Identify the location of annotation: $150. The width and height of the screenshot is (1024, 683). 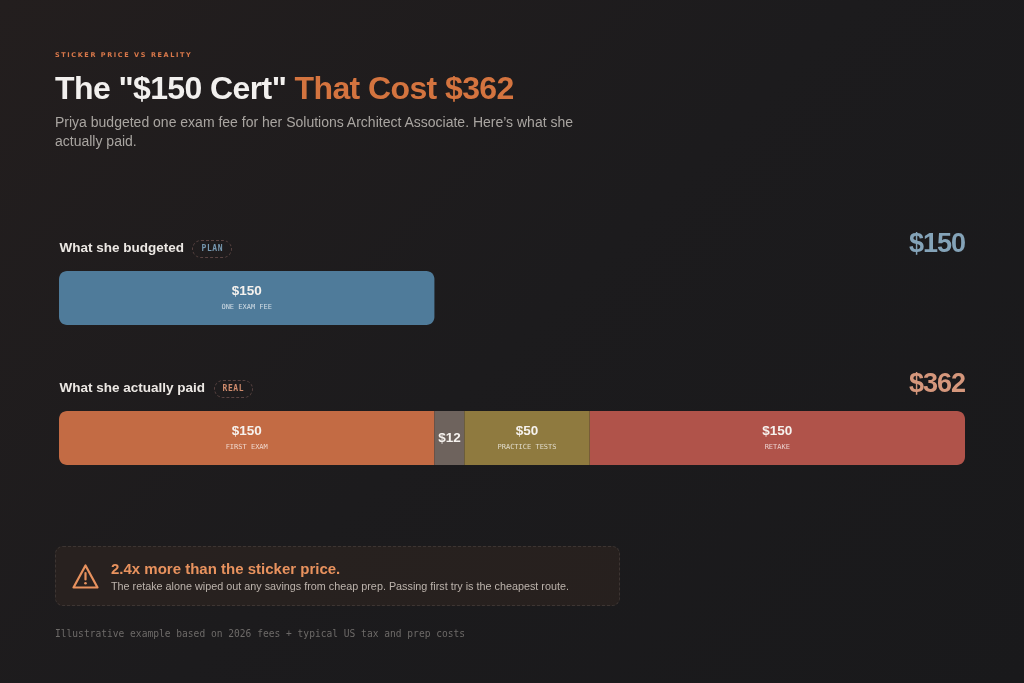
(936, 243).